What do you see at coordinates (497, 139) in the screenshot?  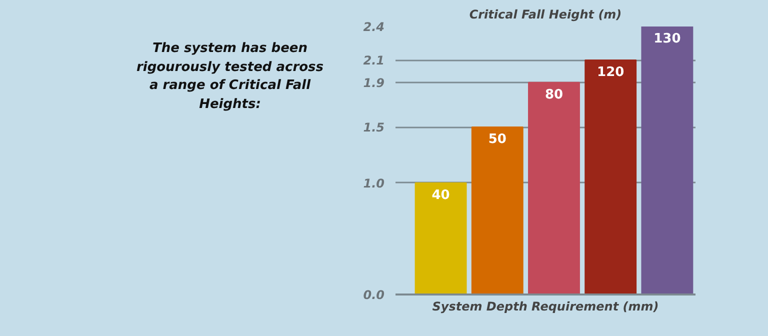 I see `x-tick-label: 50` at bounding box center [497, 139].